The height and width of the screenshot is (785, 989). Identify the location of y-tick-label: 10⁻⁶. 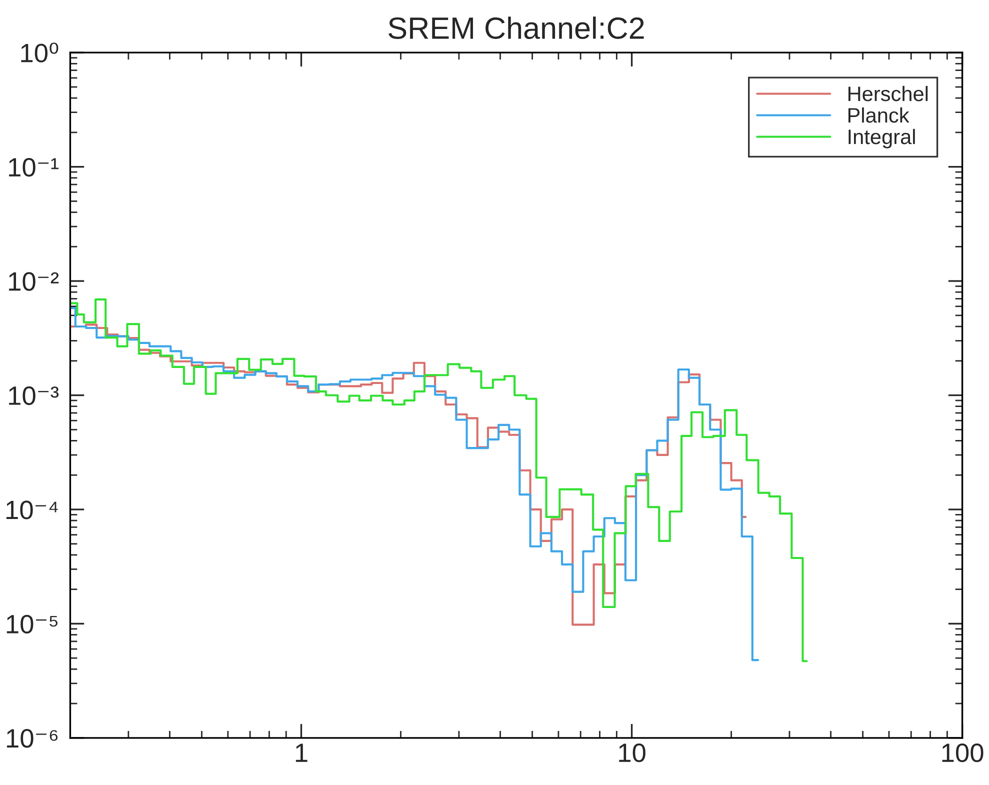
(32, 738).